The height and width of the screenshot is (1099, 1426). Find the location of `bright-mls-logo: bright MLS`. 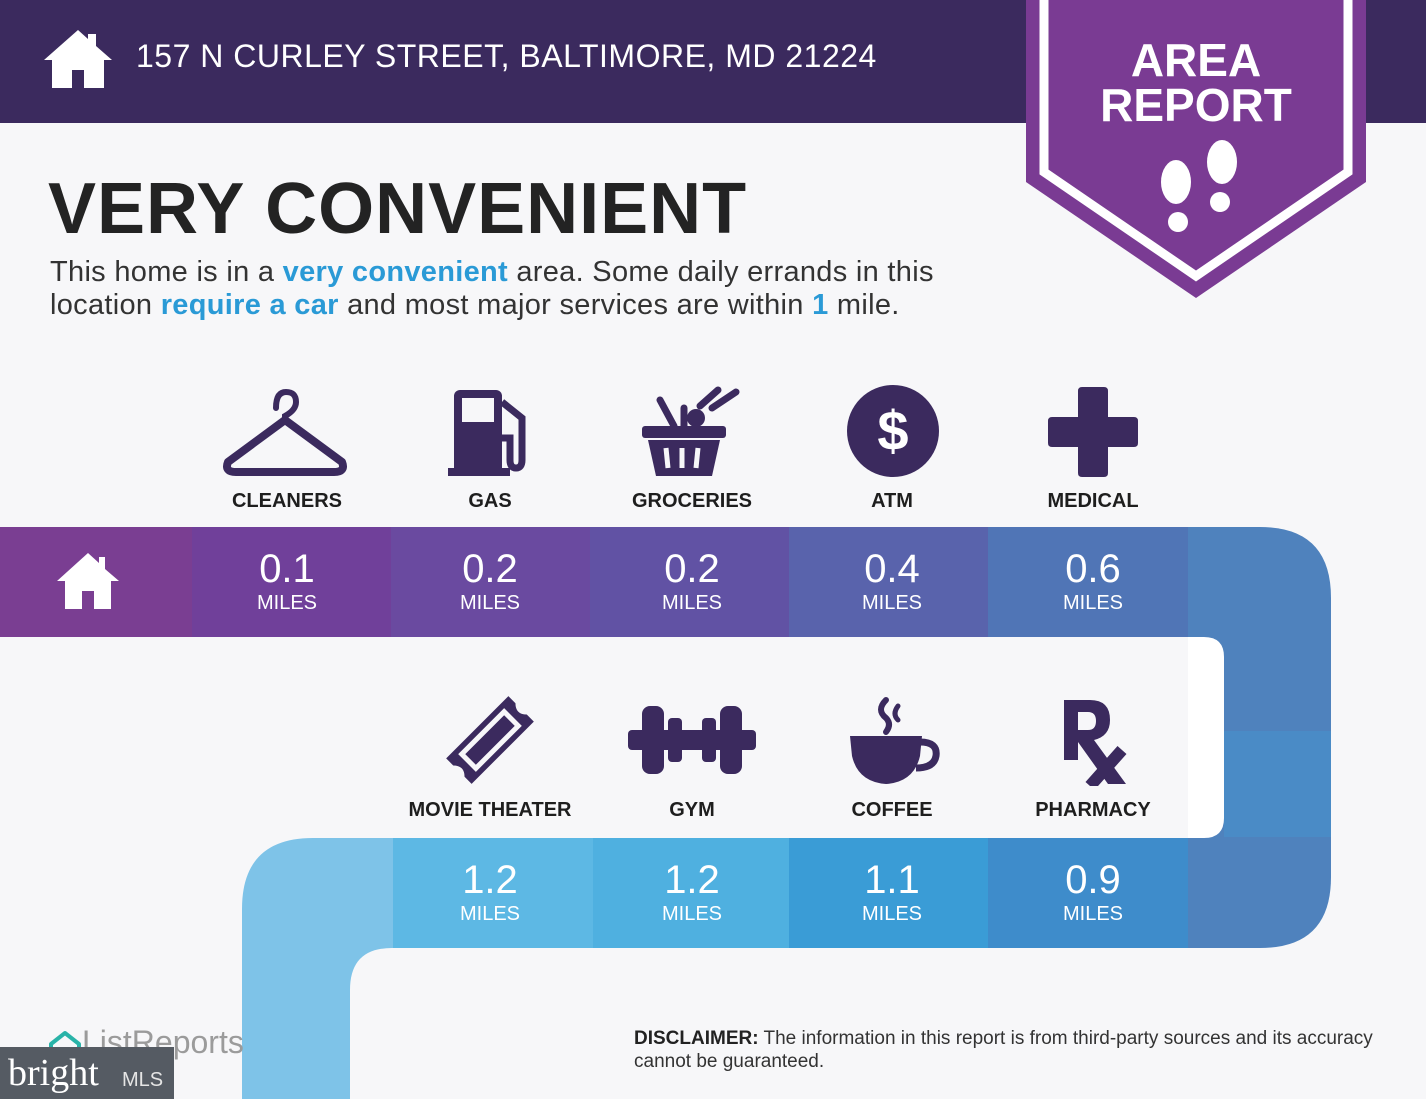

bright-mls-logo: bright MLS is located at coordinates (87, 1073).